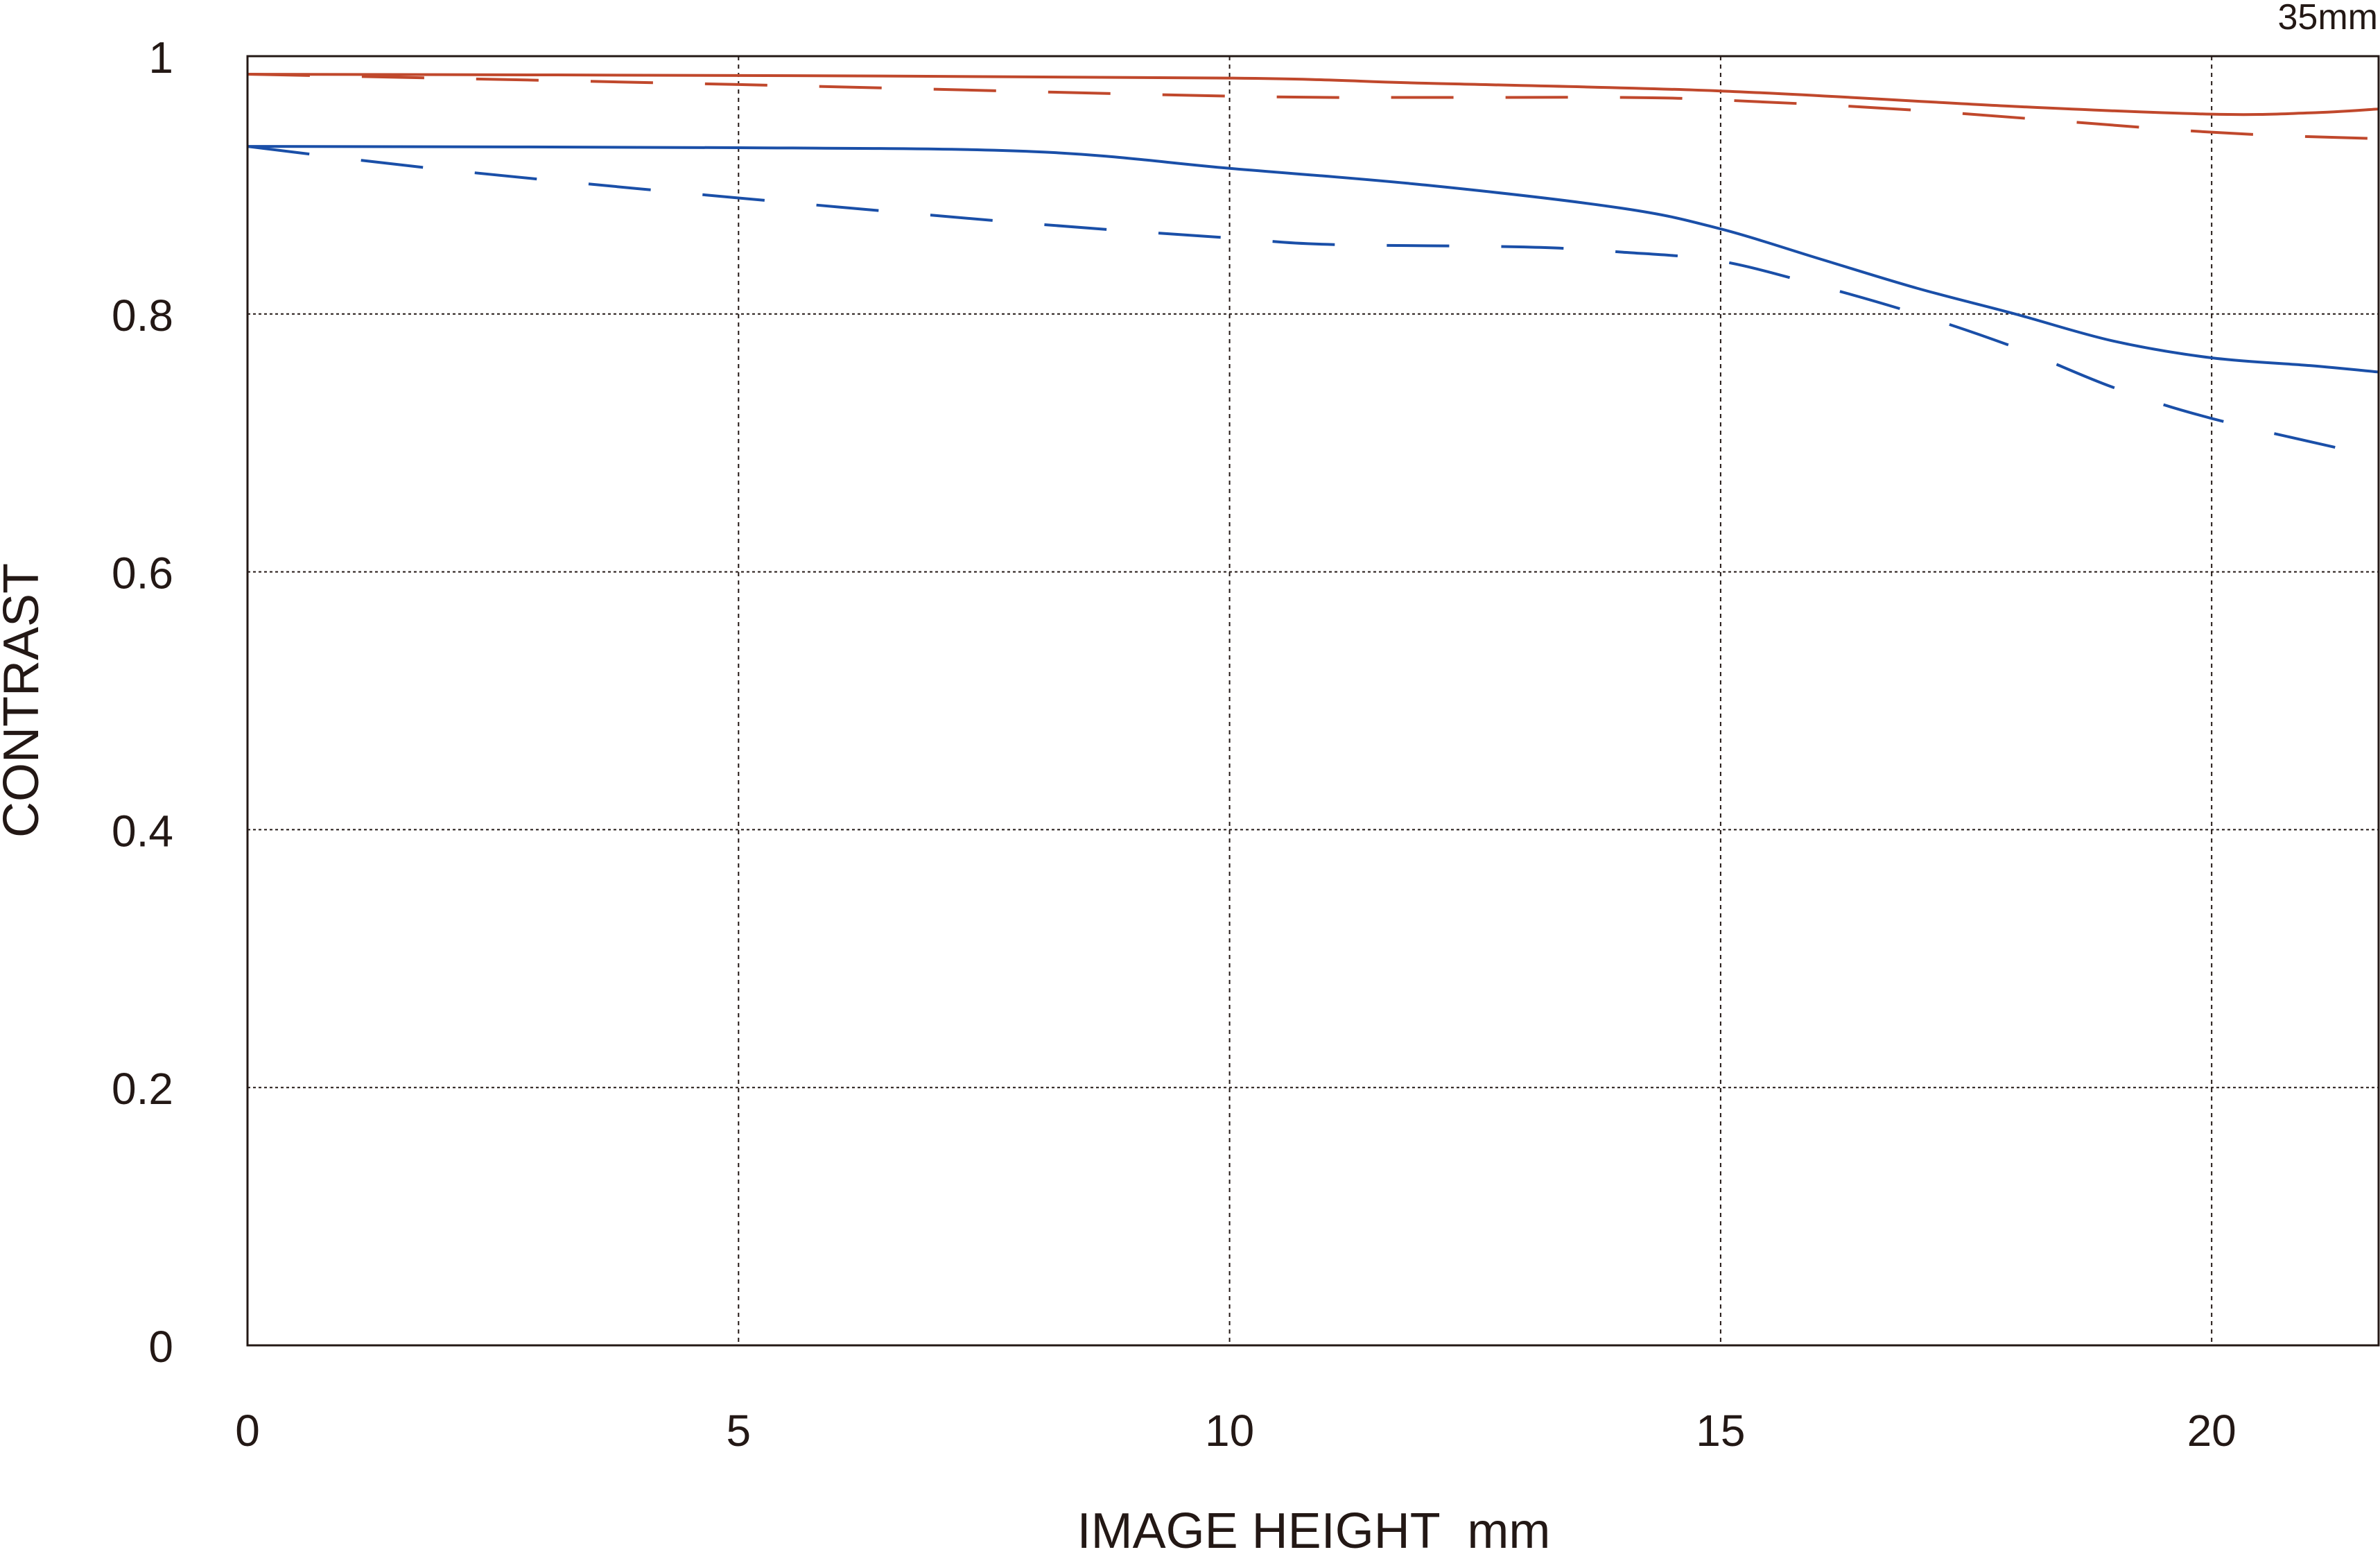  I want to click on x-tick-label: 5, so click(738, 1431).